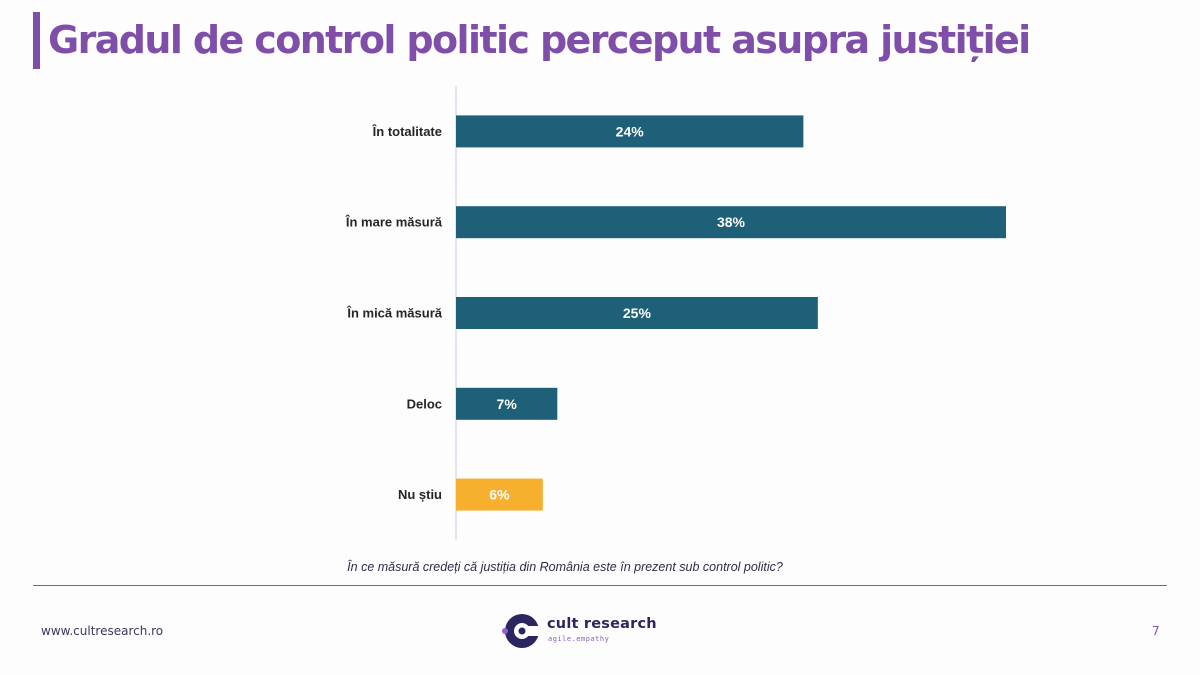  Describe the element at coordinates (394, 222) in the screenshot. I see `category-label: În mare măsură` at that location.